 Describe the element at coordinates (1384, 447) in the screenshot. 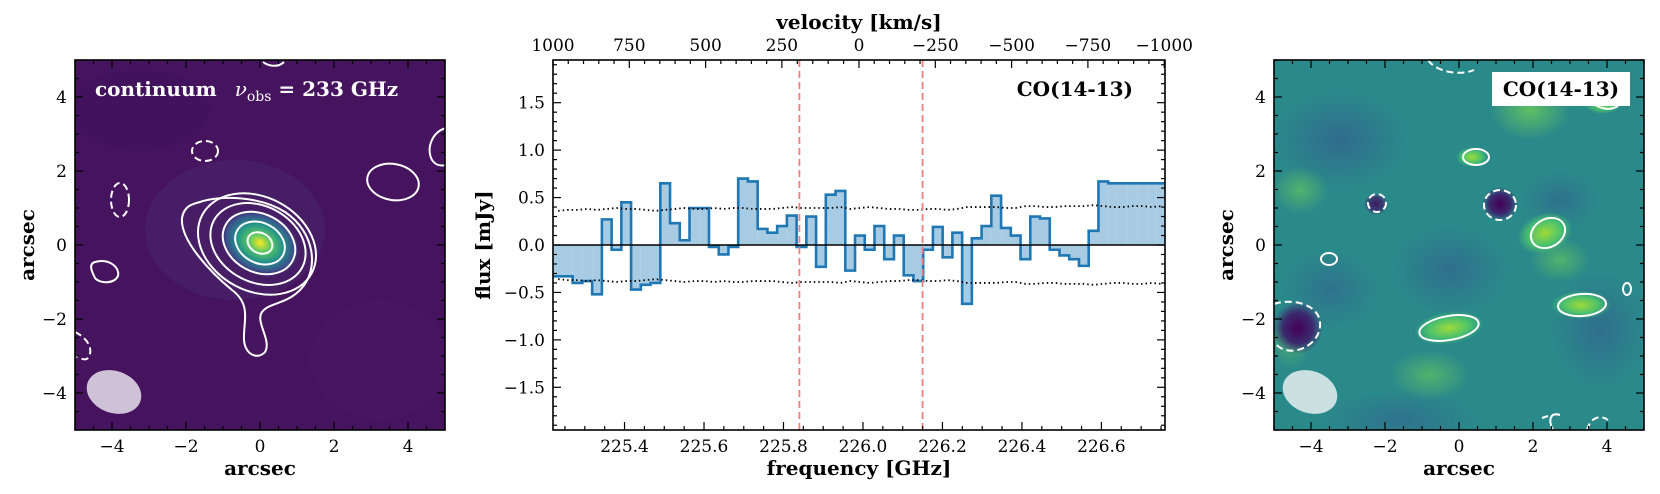

I see `x-tick-label: −2` at that location.